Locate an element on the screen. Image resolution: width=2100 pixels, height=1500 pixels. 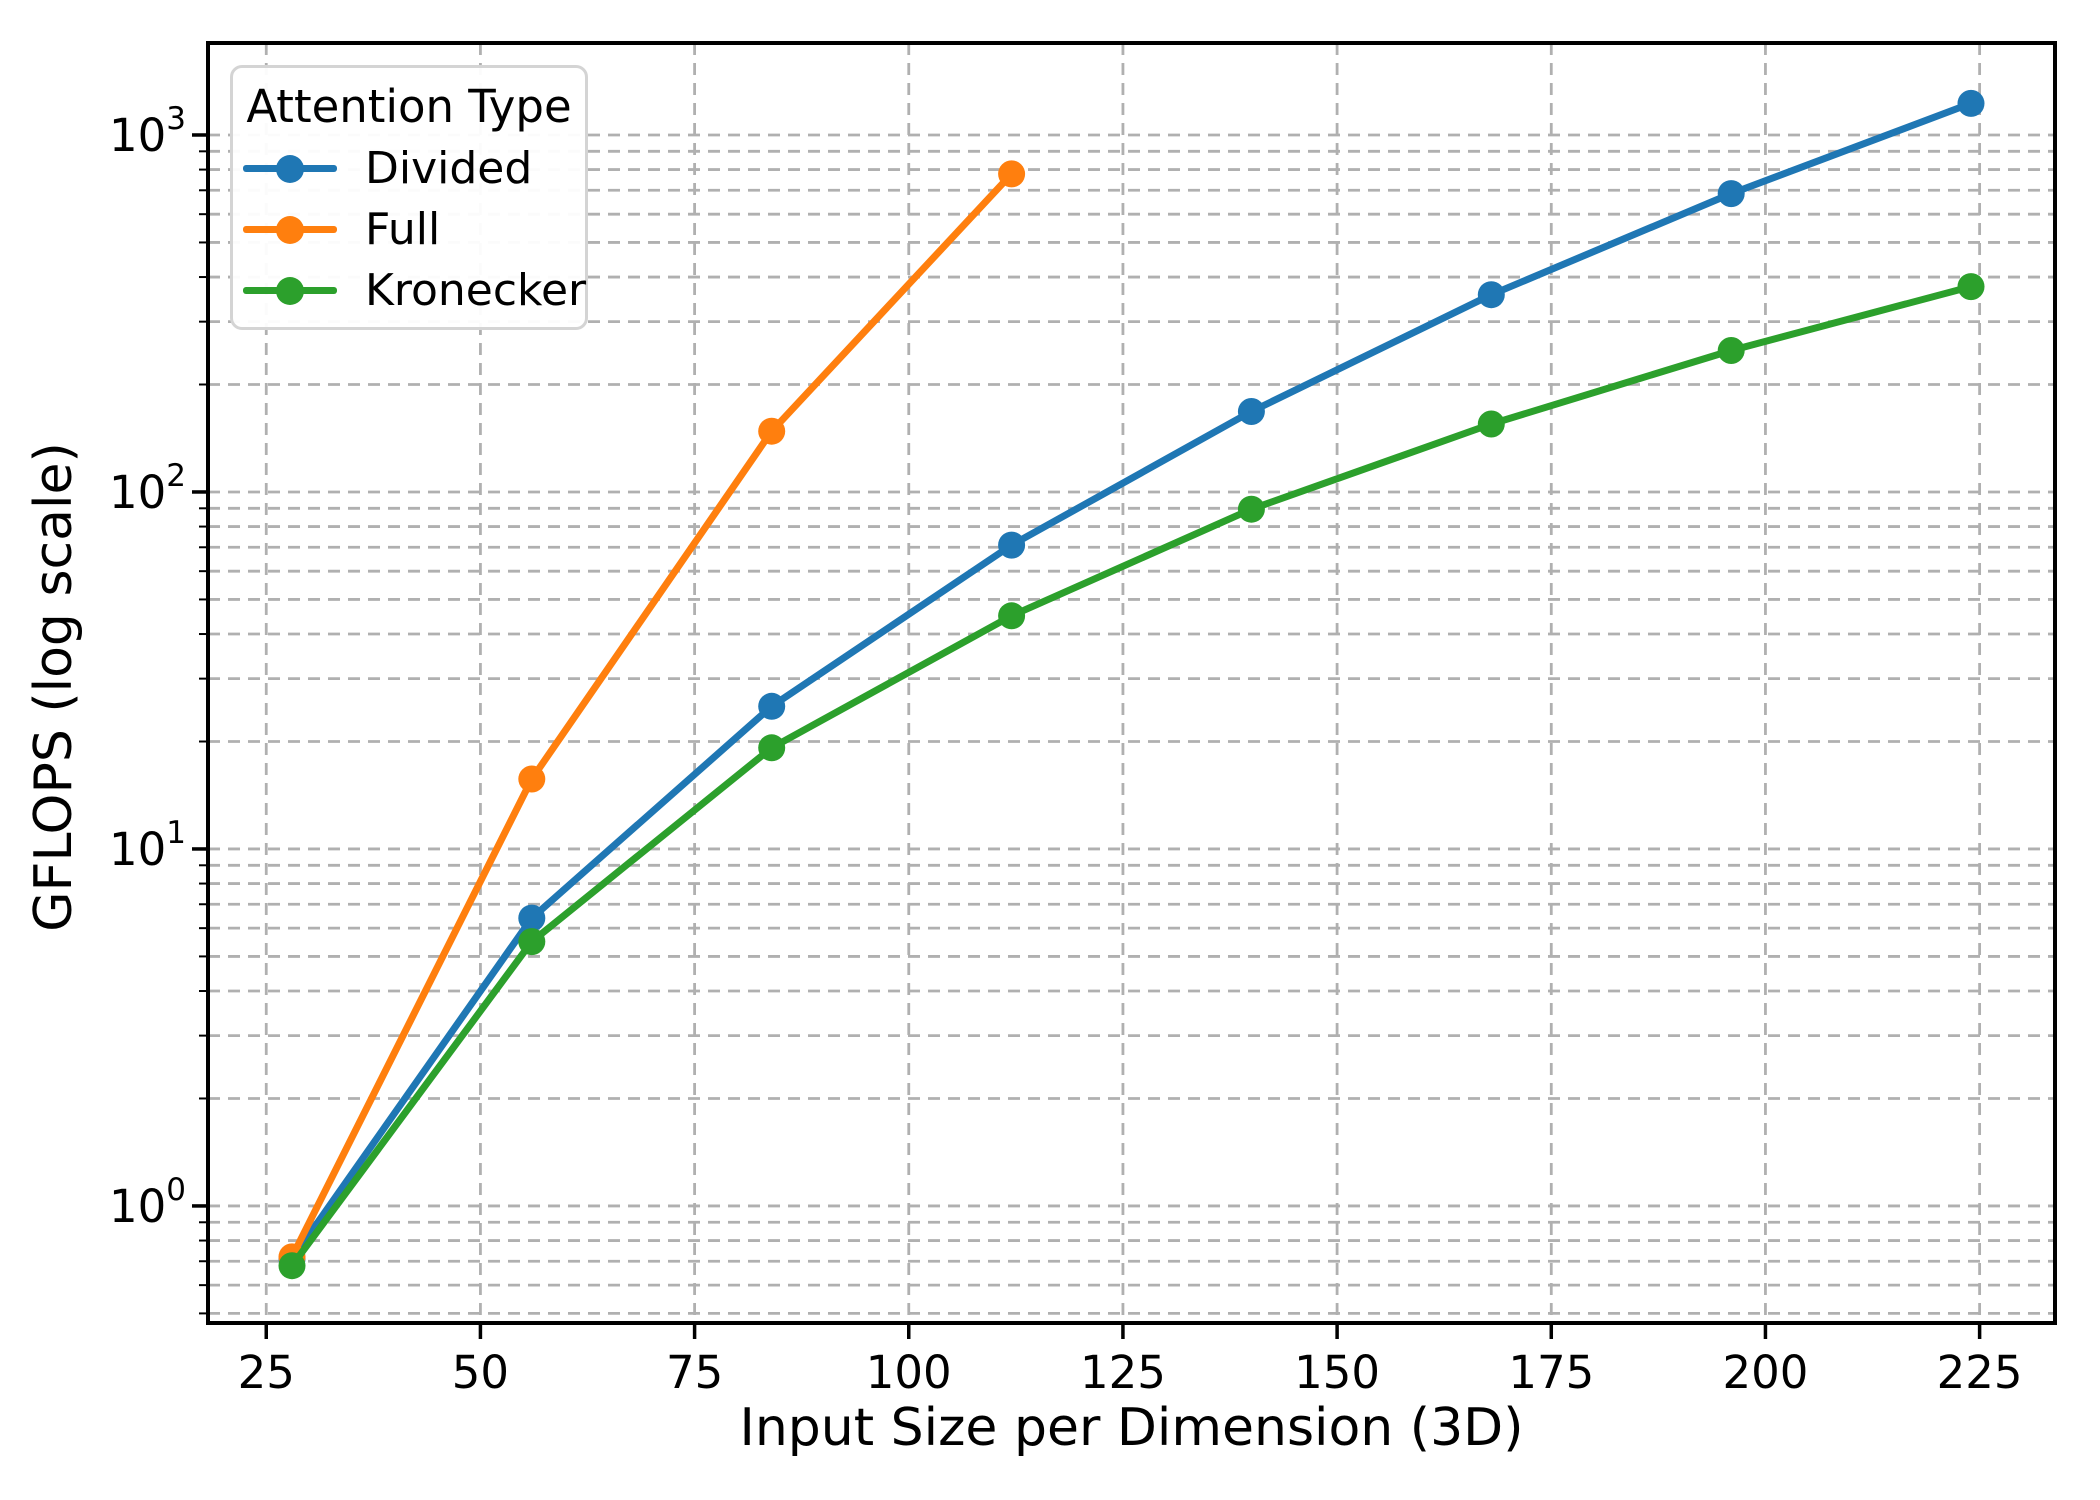
legend-entry-divided: Divided is located at coordinates (409, 168).